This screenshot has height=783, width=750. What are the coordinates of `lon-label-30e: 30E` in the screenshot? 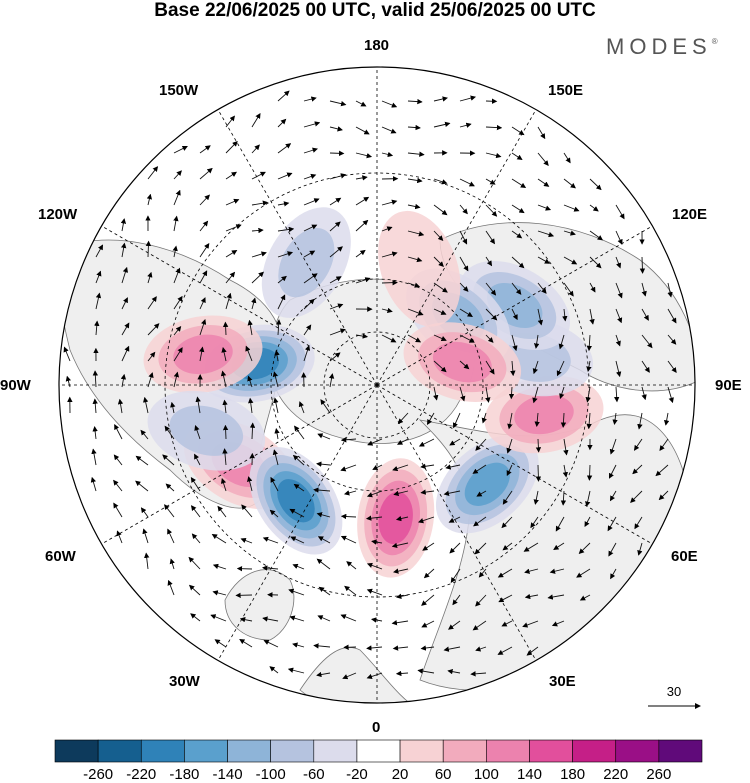 It's located at (562, 681).